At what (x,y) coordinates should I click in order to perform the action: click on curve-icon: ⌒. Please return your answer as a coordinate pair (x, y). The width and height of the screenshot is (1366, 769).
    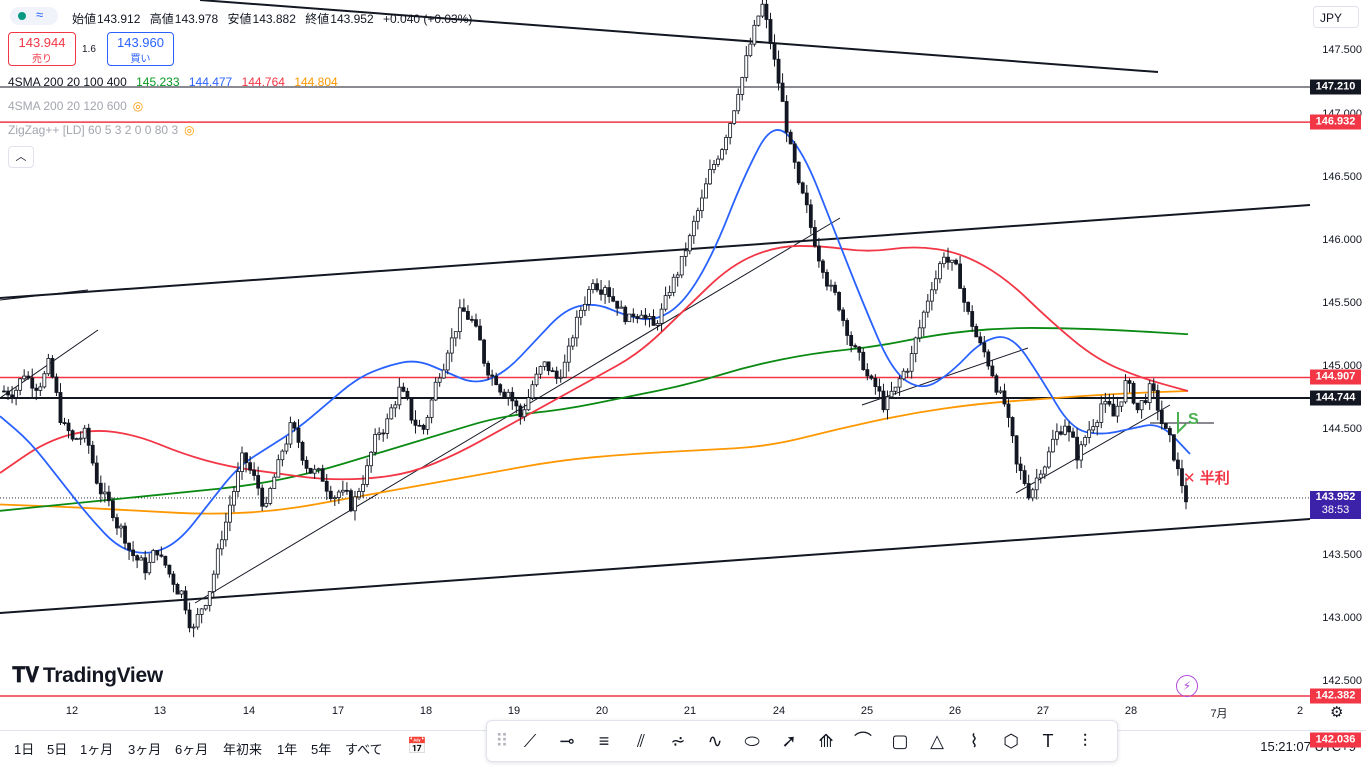
    Looking at the image, I should click on (863, 741).